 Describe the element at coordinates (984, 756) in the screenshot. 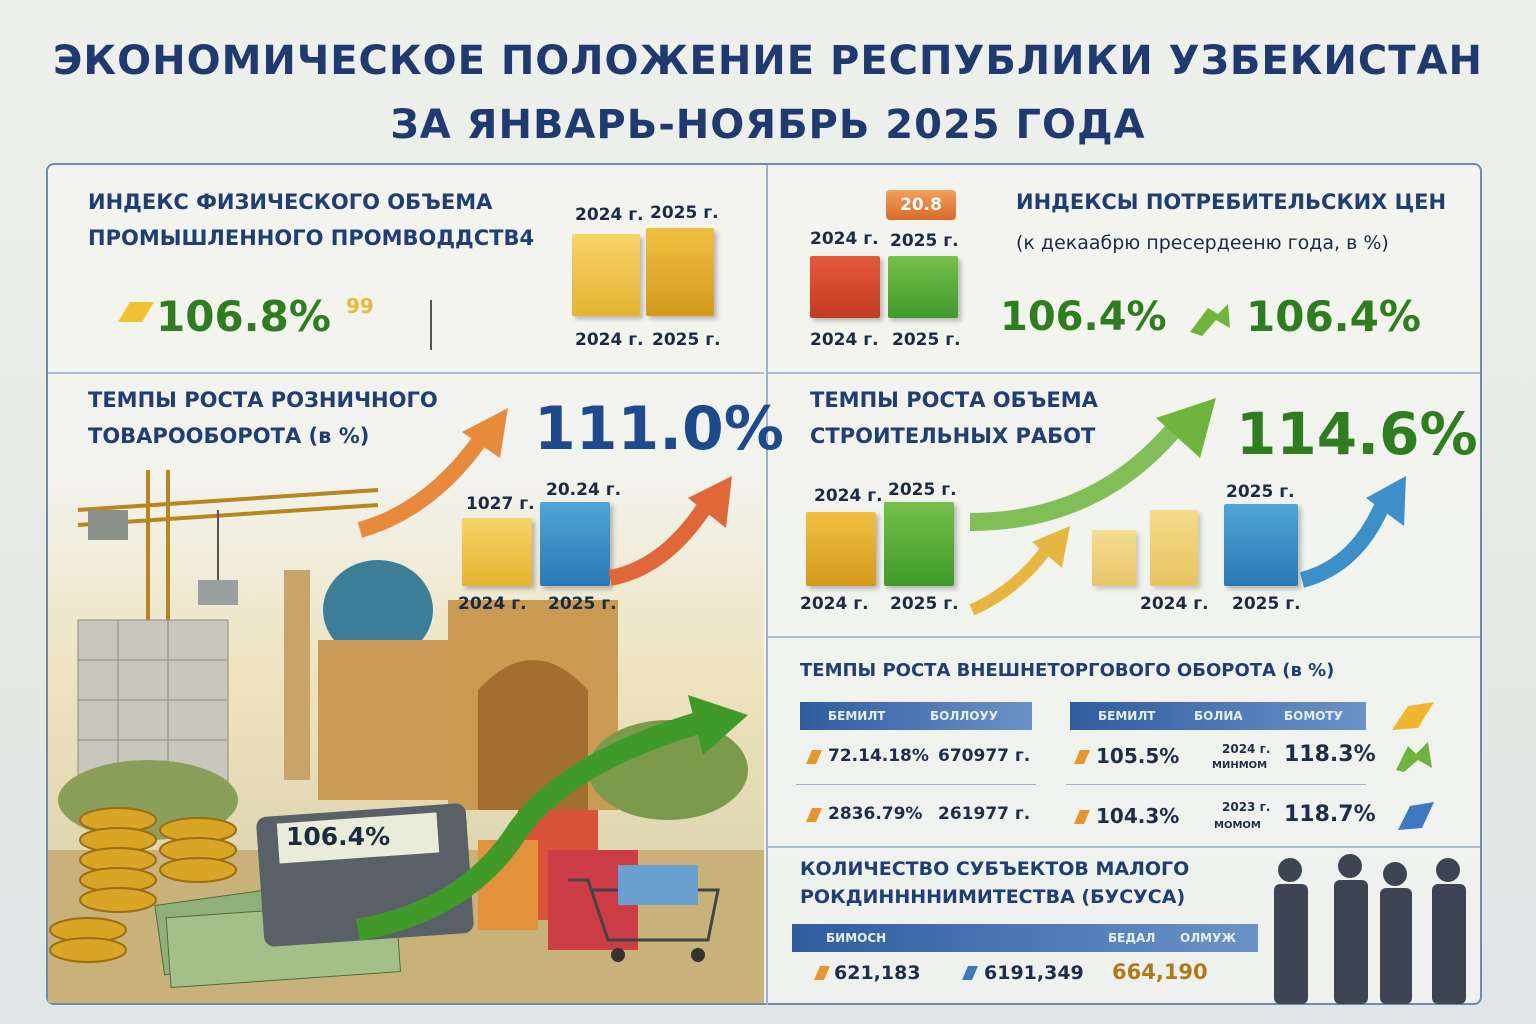

I see `left-row1-b: 670977 г.` at that location.